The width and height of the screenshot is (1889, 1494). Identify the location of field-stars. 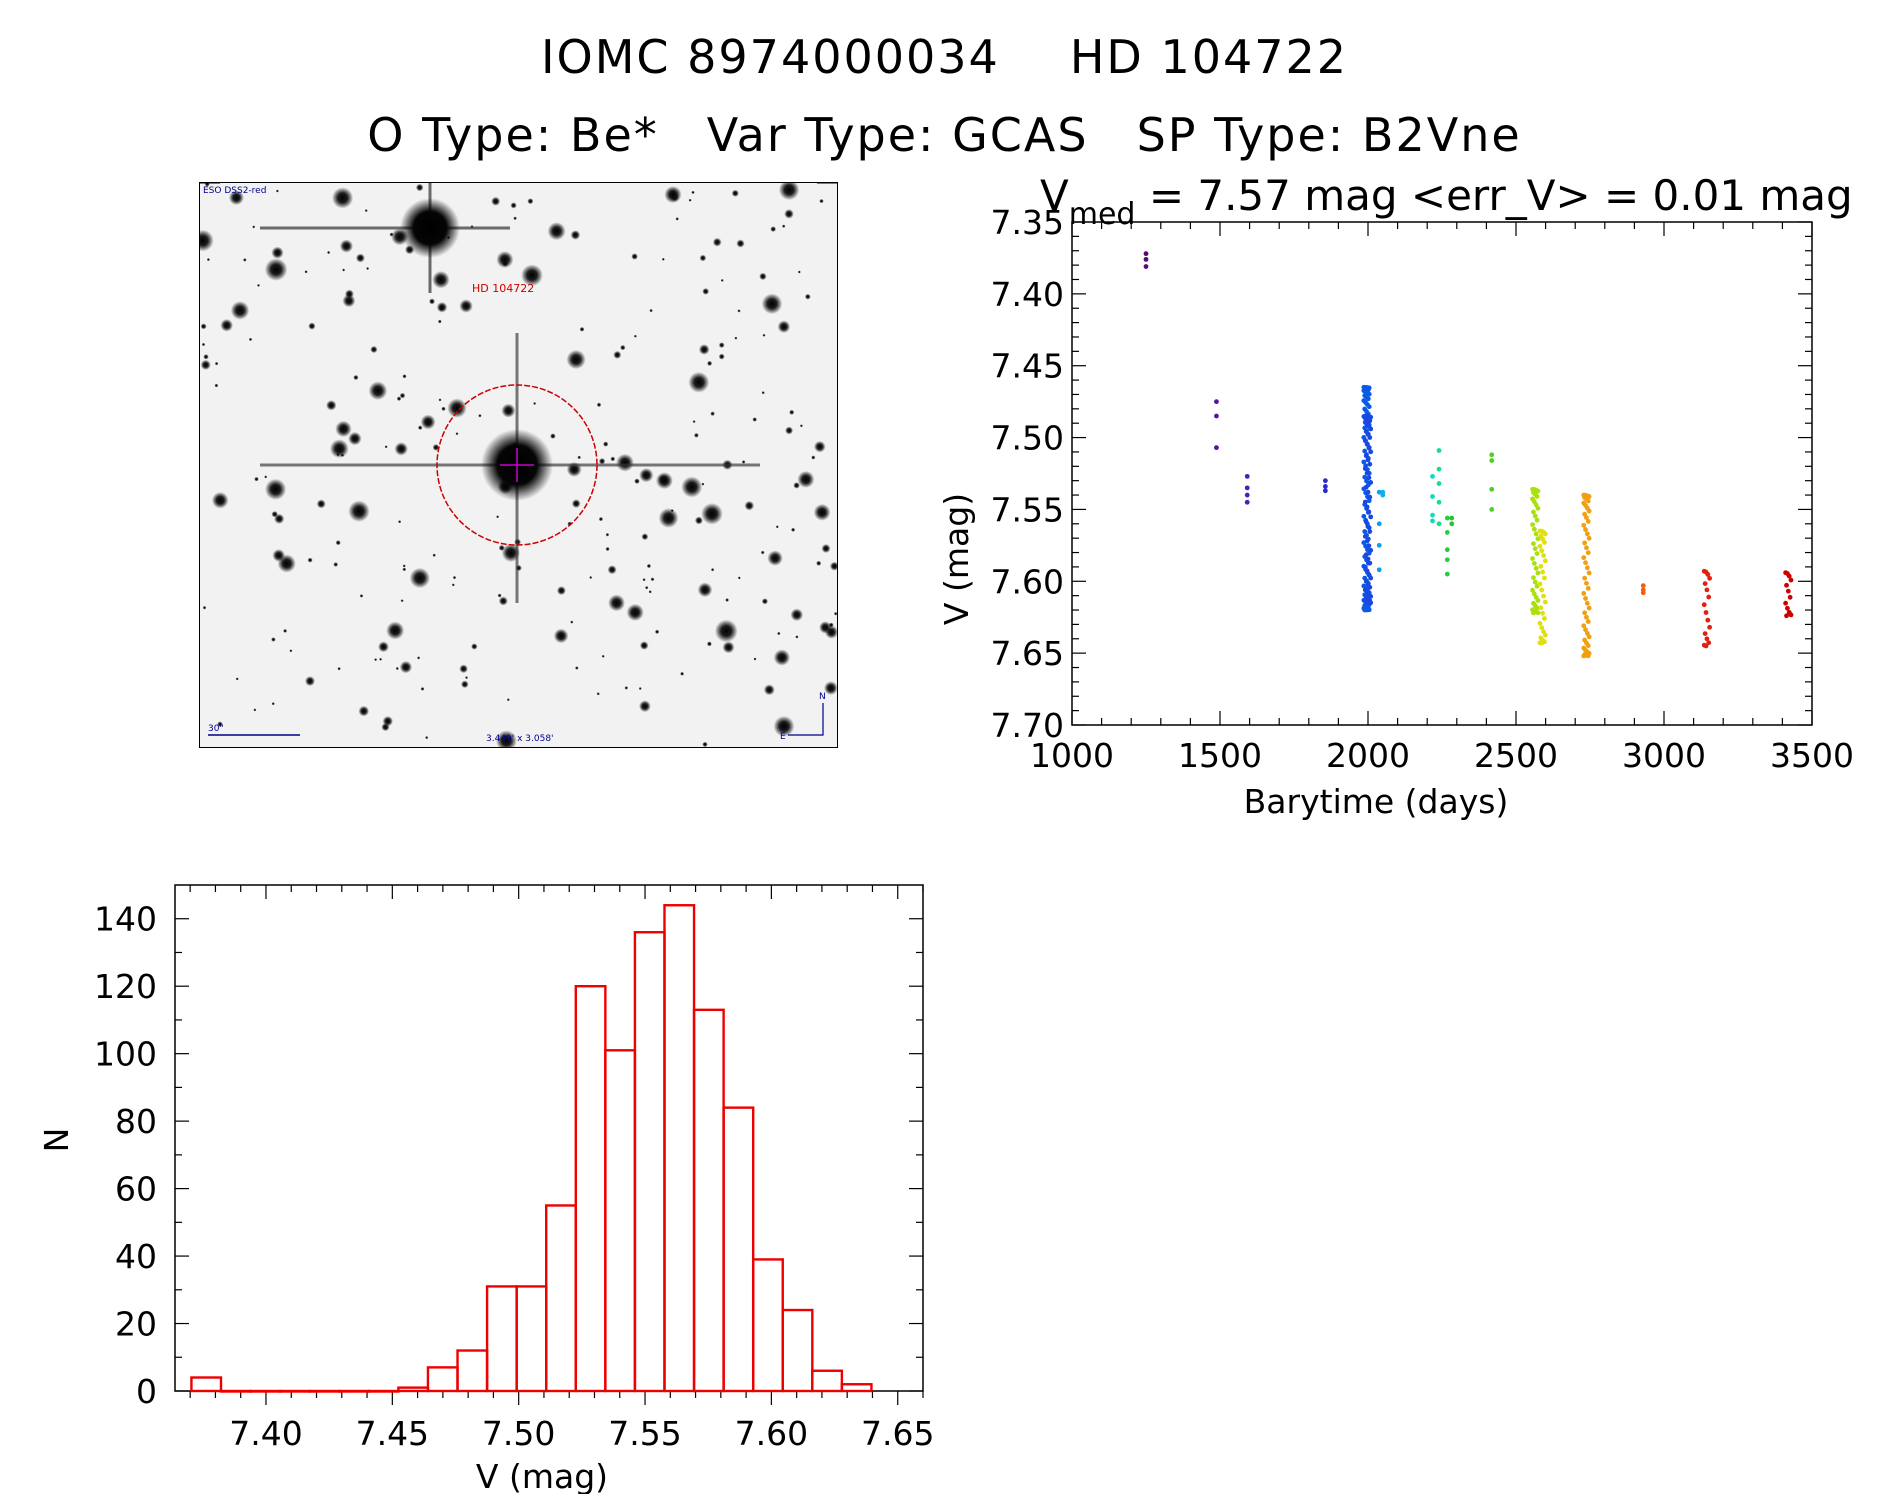
(518, 465).